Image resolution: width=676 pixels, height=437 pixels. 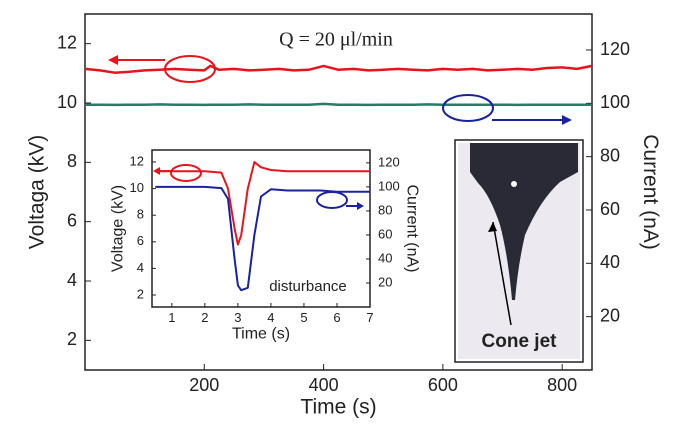 What do you see at coordinates (336, 40) in the screenshot?
I see `annotation: Q = 20 μl/min` at bounding box center [336, 40].